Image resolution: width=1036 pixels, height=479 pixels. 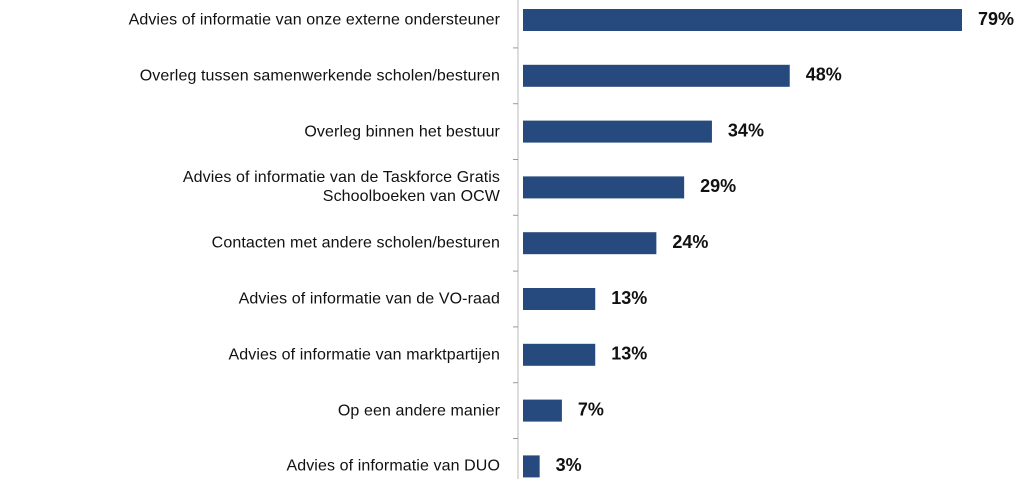 What do you see at coordinates (718, 186) in the screenshot?
I see `value-label: 29%` at bounding box center [718, 186].